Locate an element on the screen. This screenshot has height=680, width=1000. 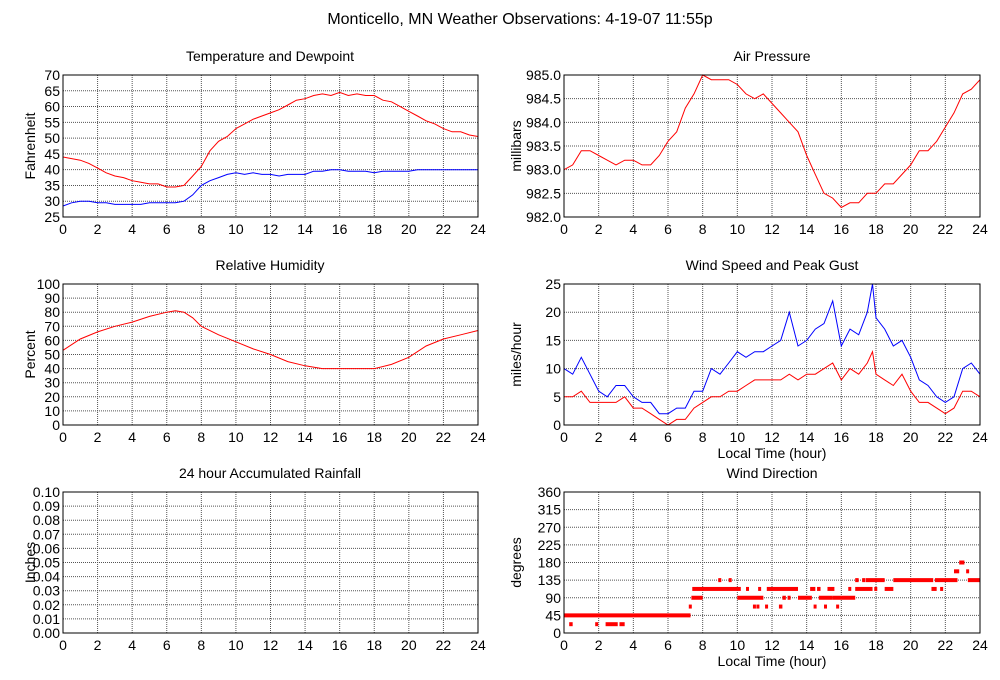
y-tick-label: 60 is located at coordinates (52, 107).